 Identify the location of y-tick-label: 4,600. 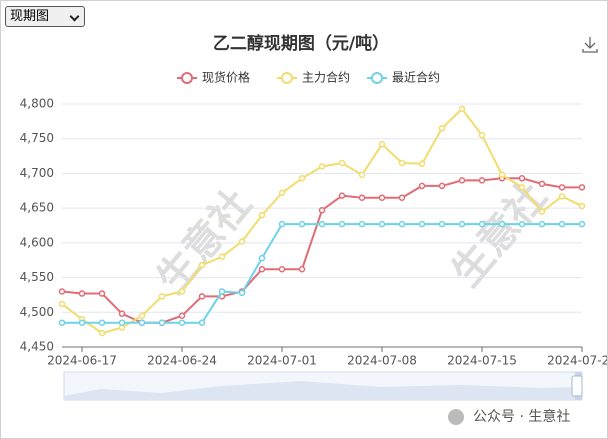
(37, 242).